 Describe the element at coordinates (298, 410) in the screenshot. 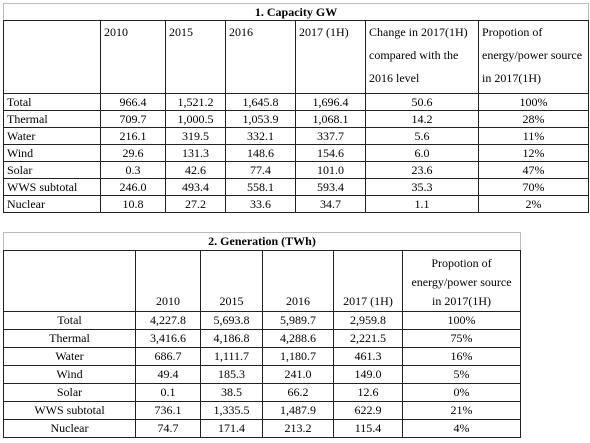

I see `cell: 1,487.9` at that location.